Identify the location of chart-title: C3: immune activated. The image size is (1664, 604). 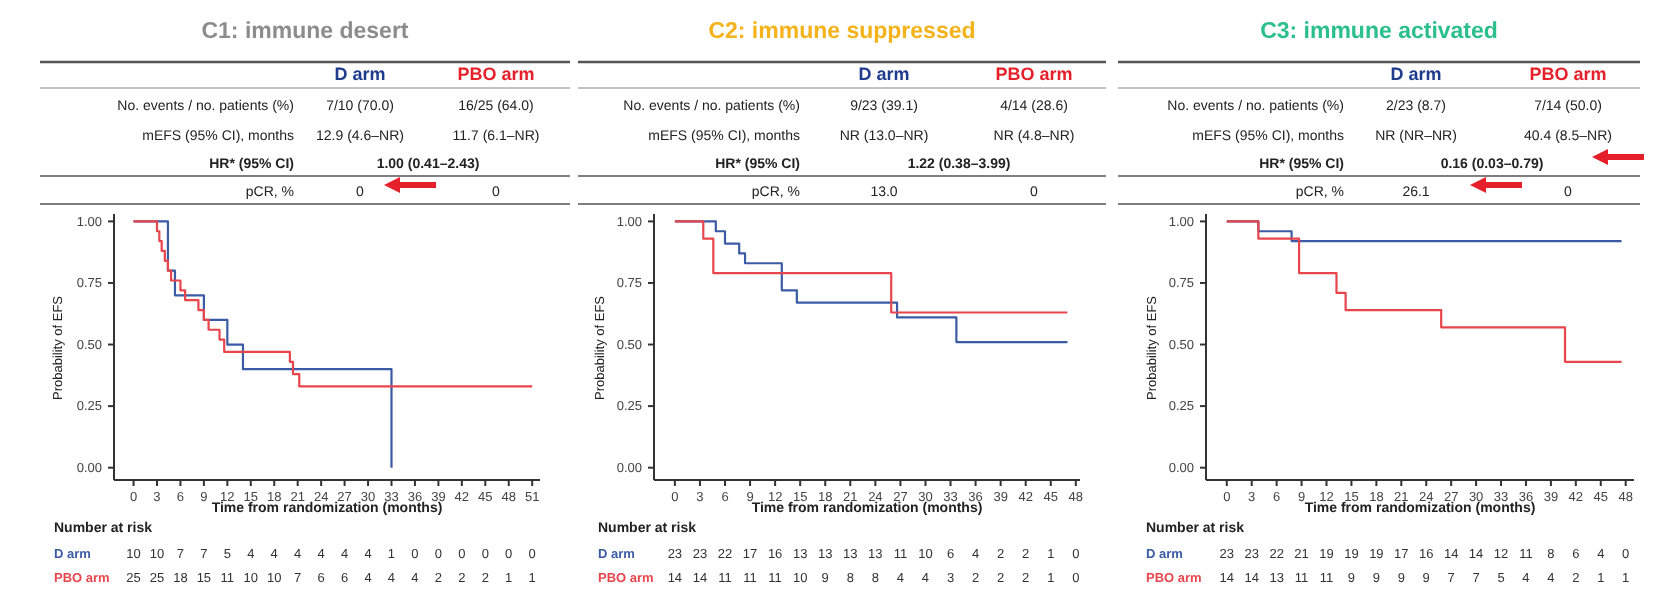
(1379, 32).